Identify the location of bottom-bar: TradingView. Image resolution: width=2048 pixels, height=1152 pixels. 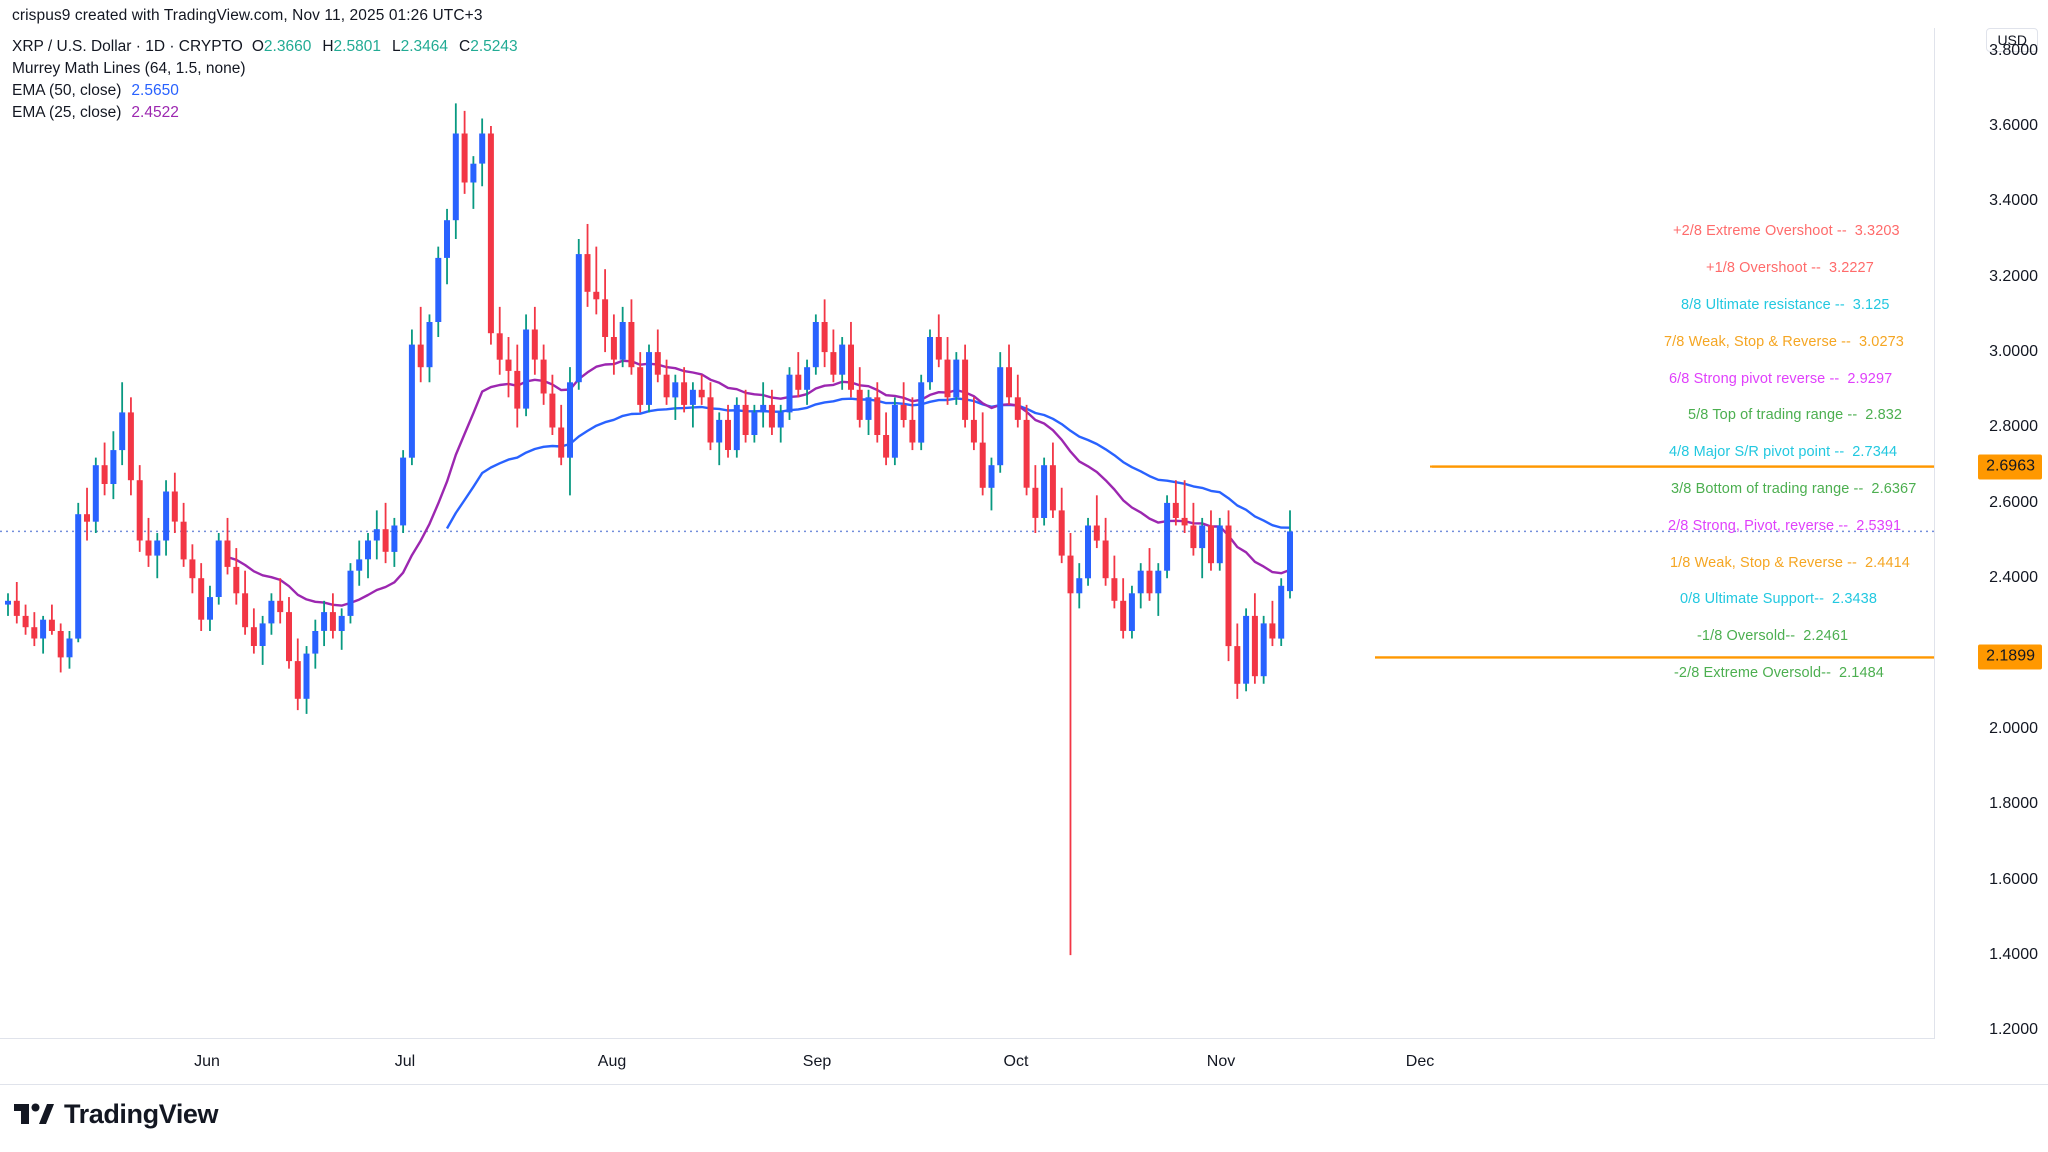
(1024, 1118).